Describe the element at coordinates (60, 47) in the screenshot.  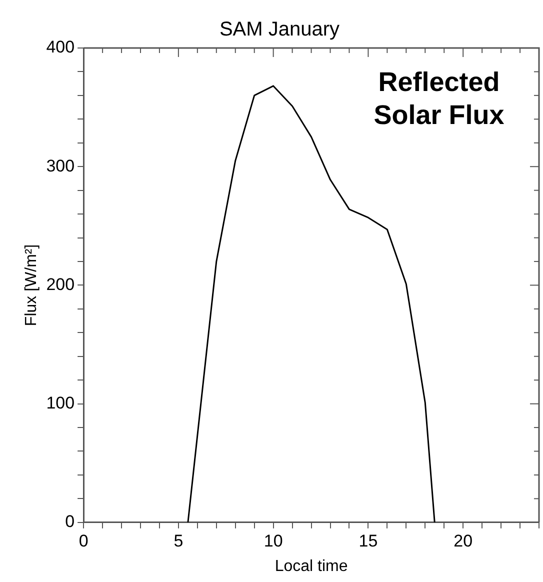
I see `y-tick-label: 400` at that location.